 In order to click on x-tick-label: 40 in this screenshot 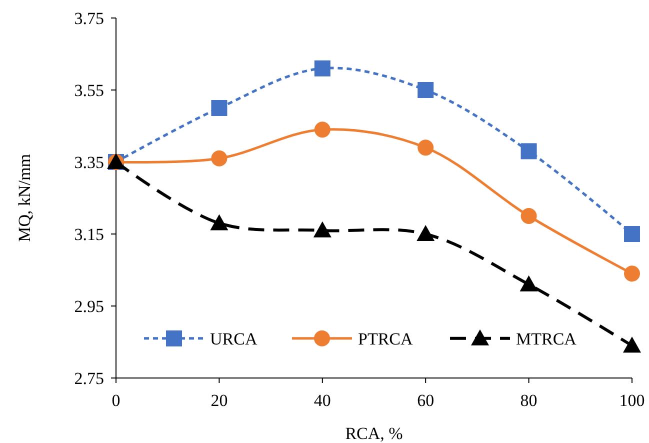, I will do `click(322, 400)`.